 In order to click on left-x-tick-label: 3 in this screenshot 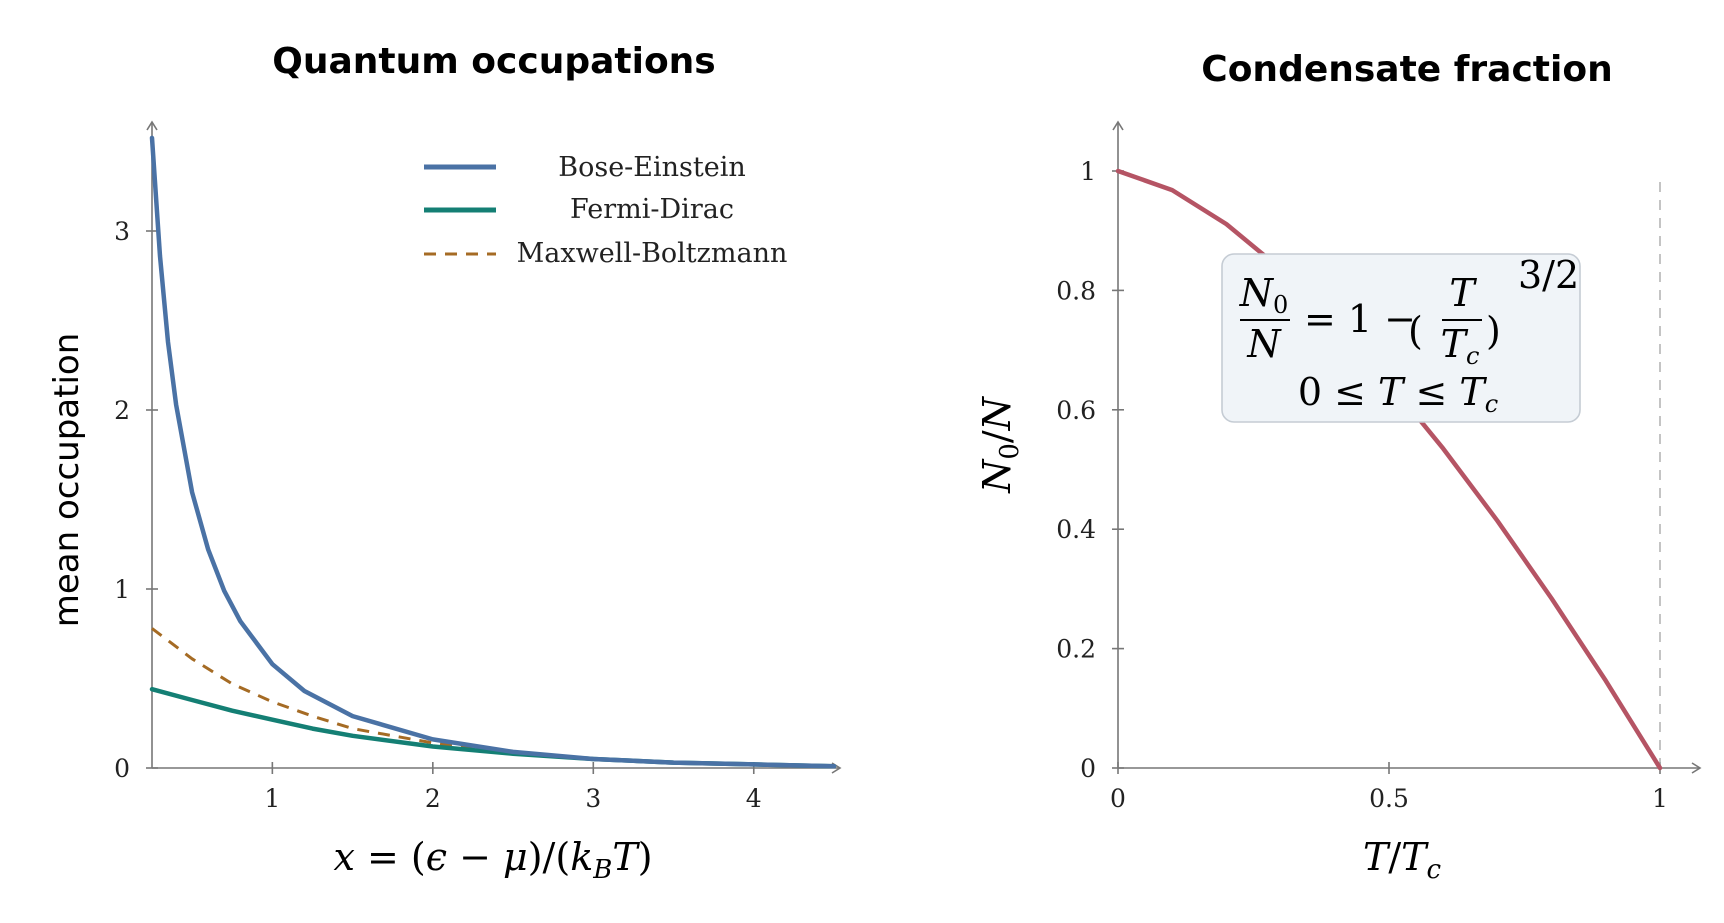, I will do `click(593, 798)`.